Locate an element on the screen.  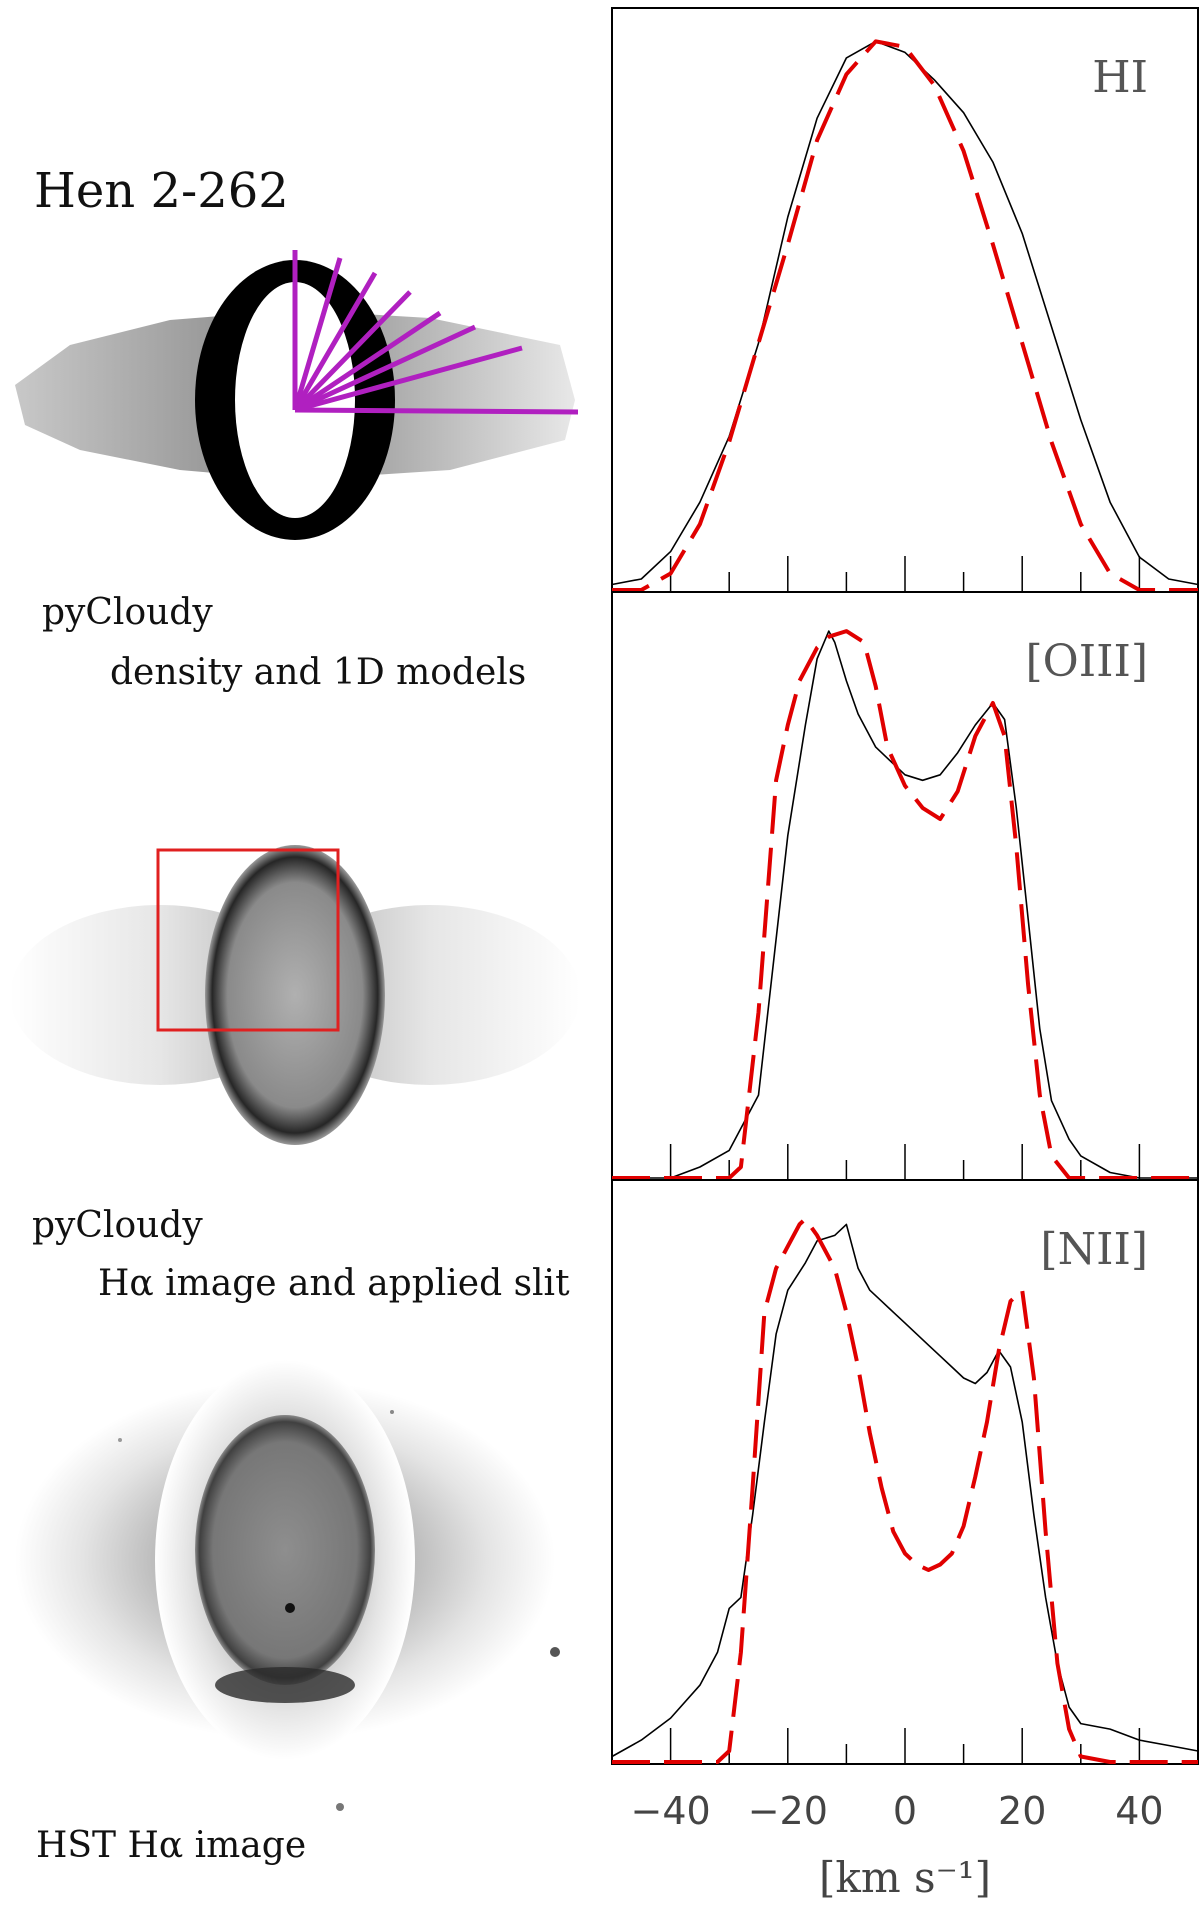
density-caption-line1: pyCloudy is located at coordinates (127, 612).